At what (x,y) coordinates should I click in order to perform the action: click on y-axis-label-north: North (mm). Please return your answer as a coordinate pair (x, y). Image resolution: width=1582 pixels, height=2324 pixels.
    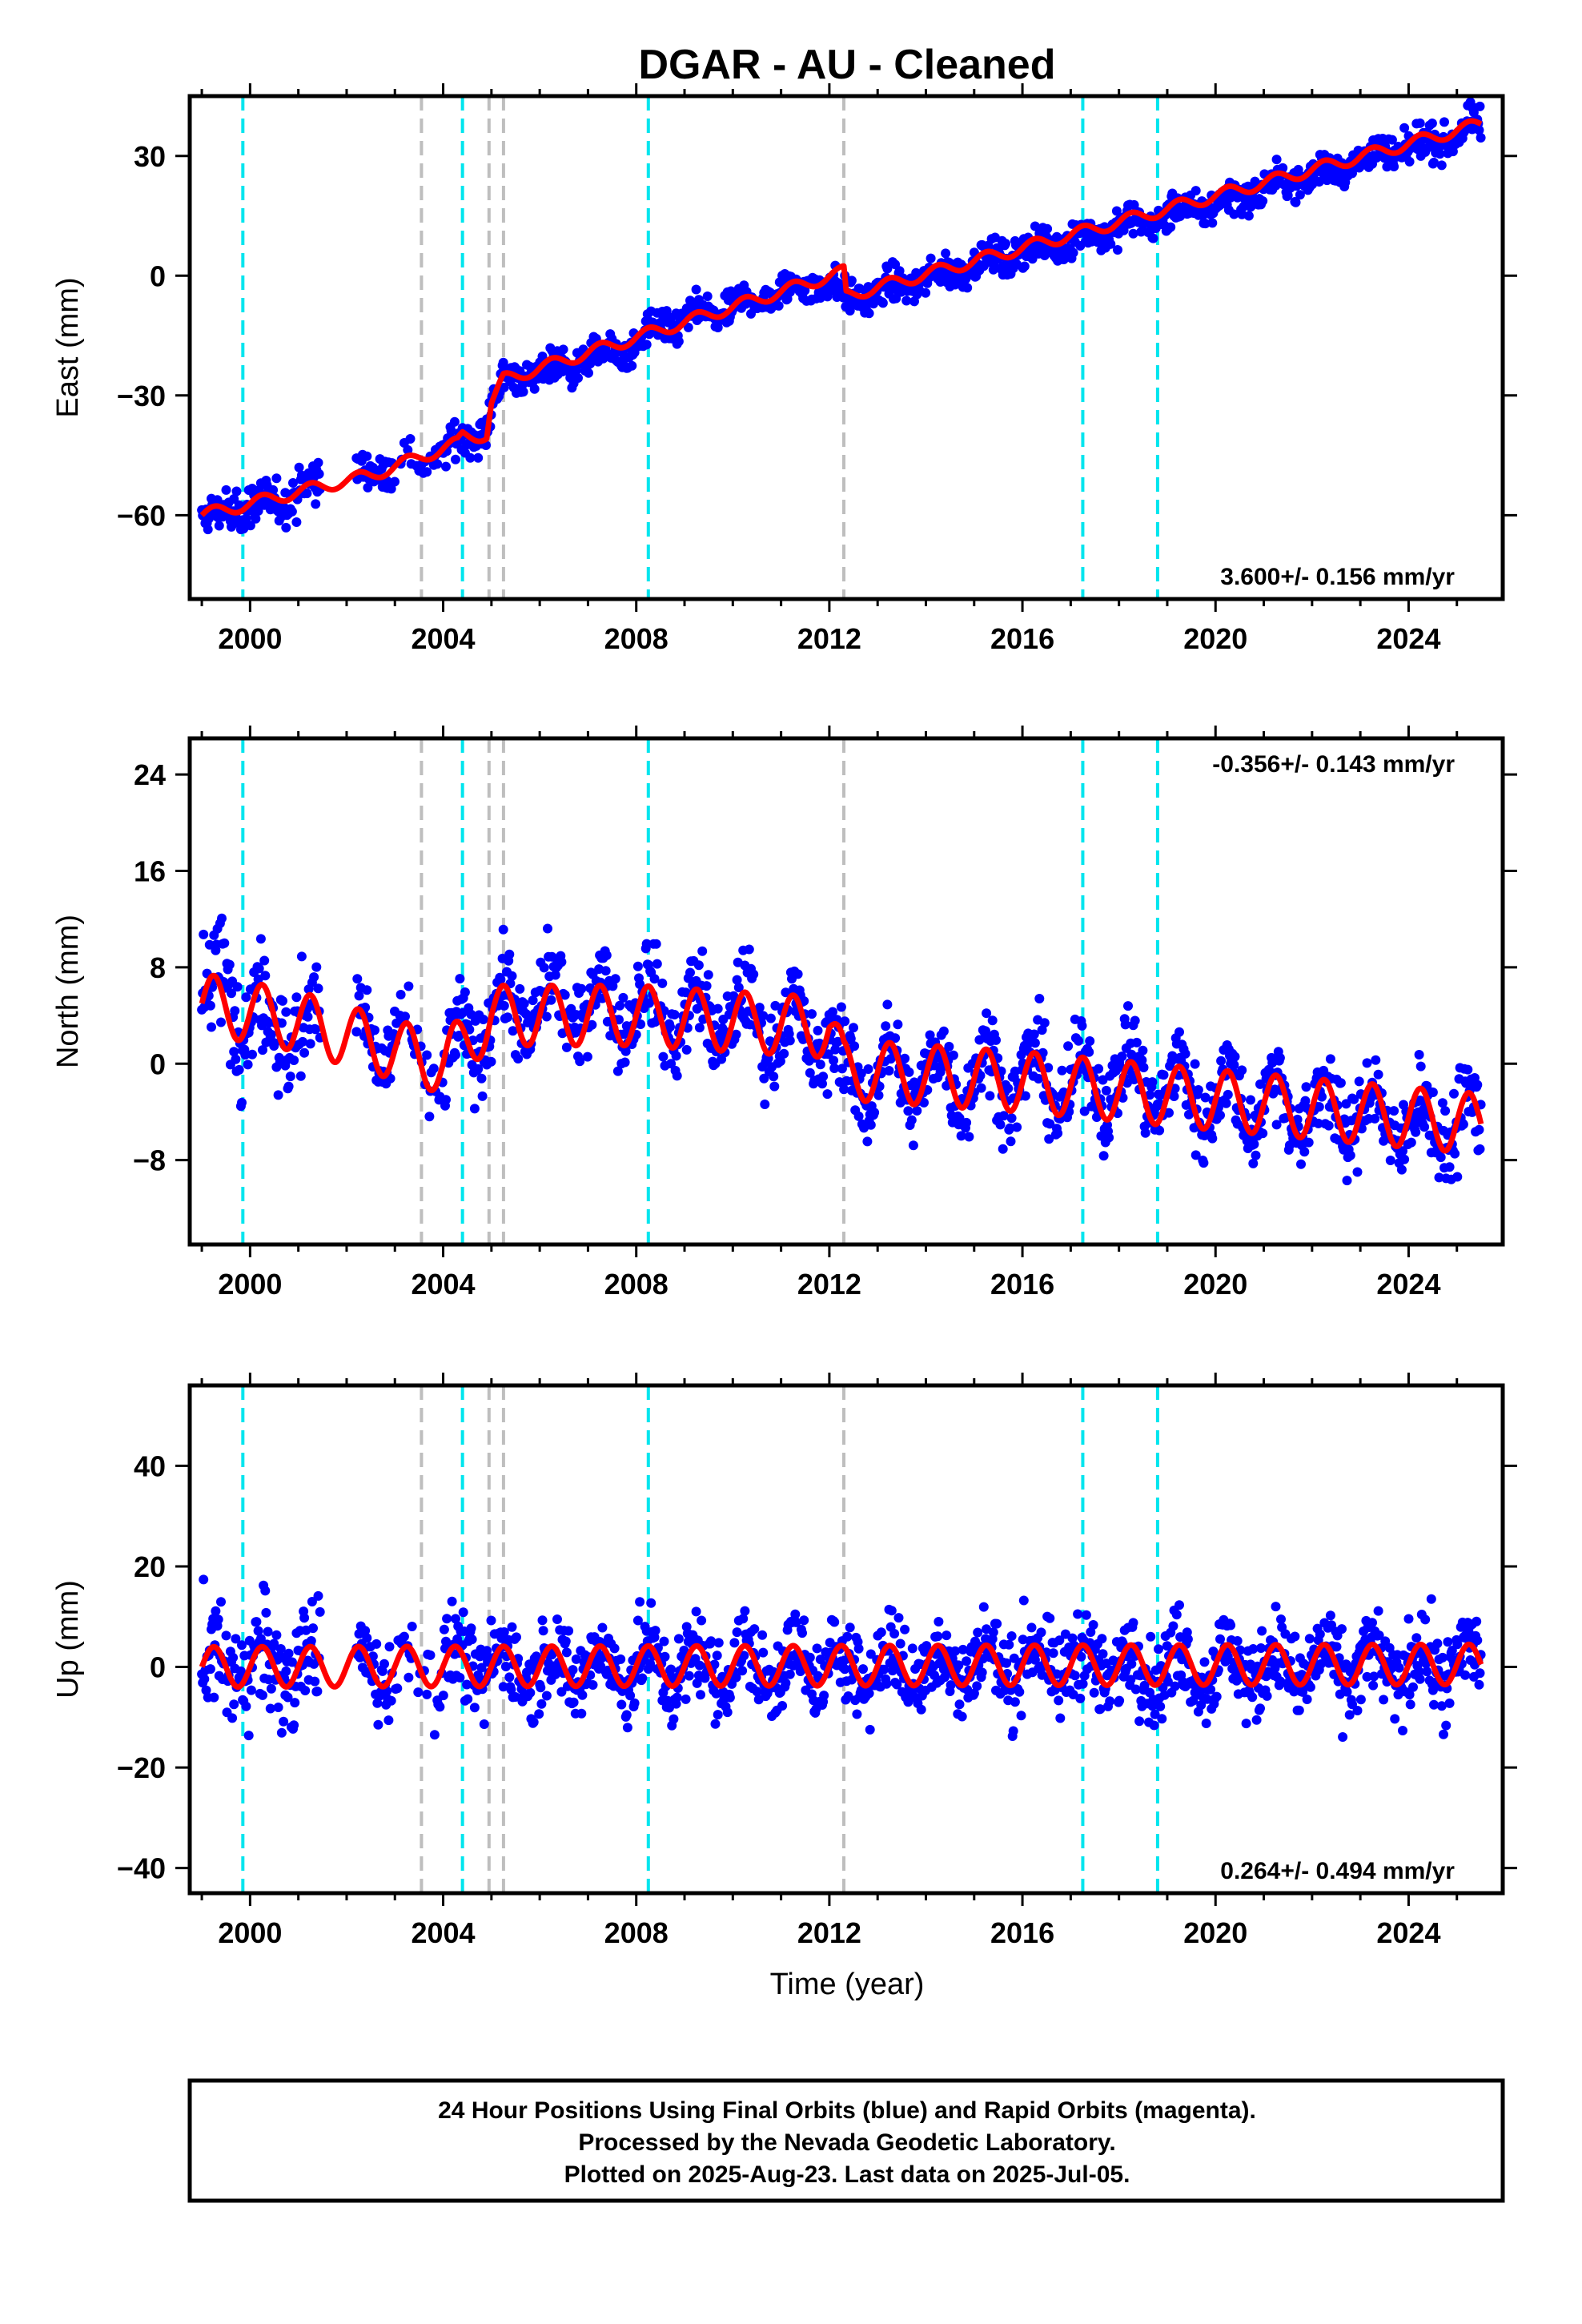
    Looking at the image, I should click on (68, 991).